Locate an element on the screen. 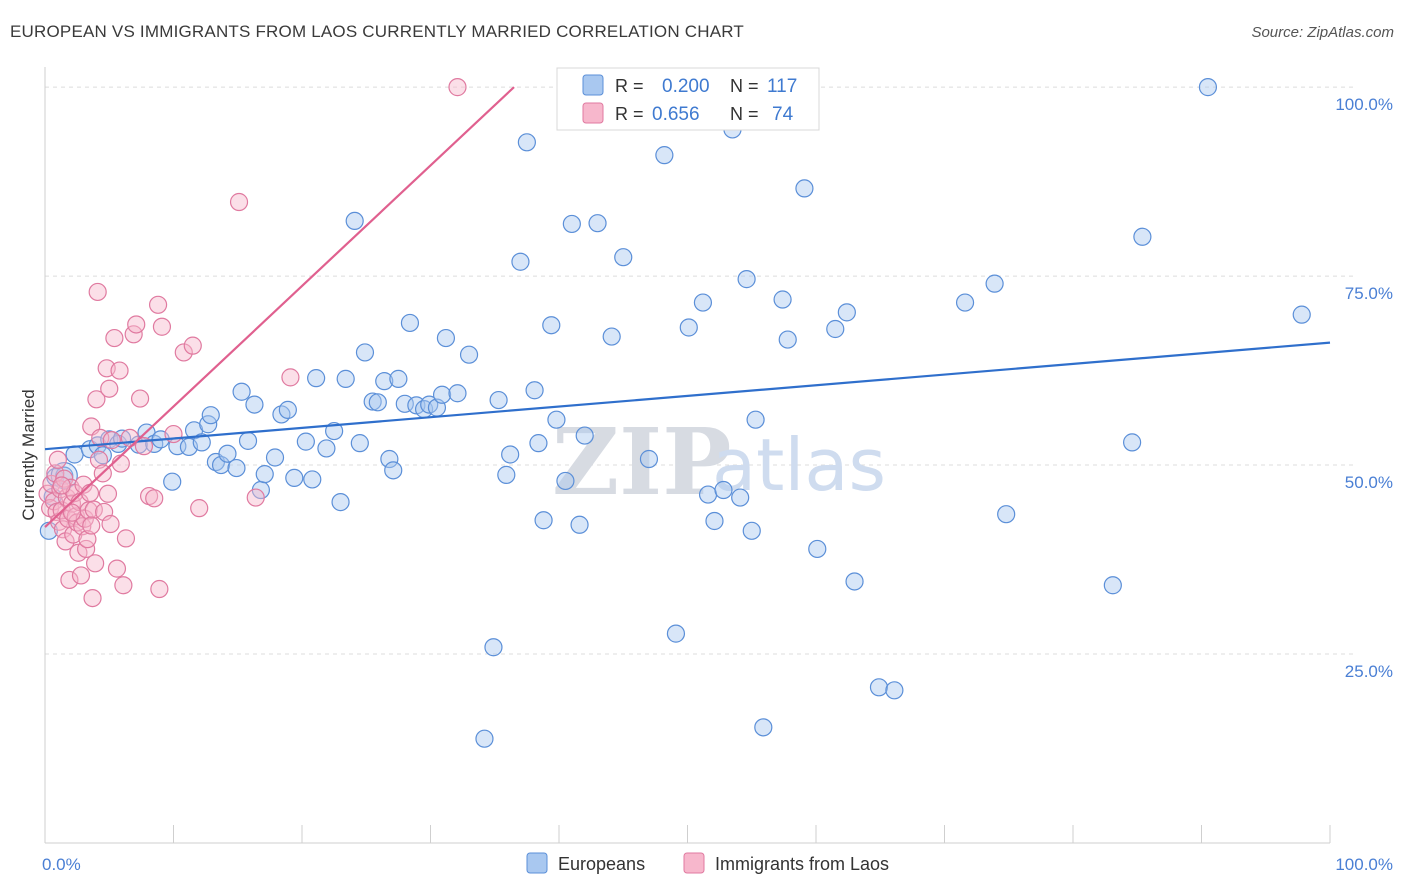 The image size is (1406, 892). watermark-zip: ZIP is located at coordinates (641, 462).